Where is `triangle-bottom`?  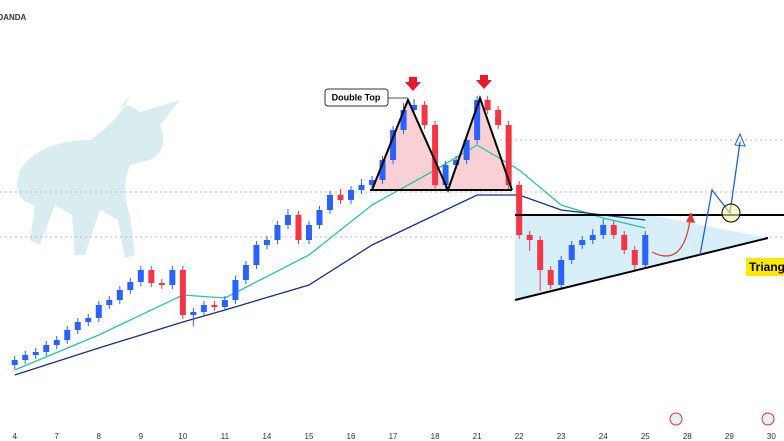
triangle-bottom is located at coordinates (641, 269).